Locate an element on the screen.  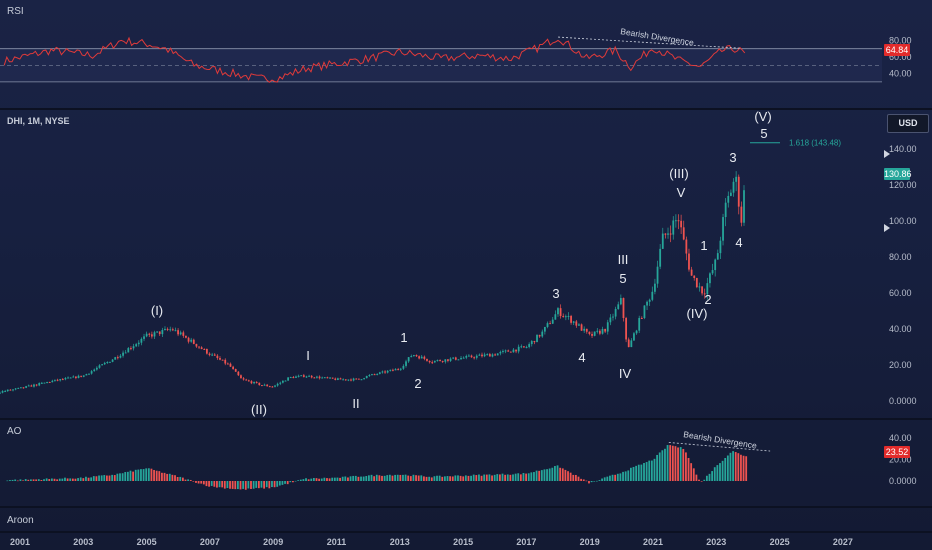
wave-label: (II) is located at coordinates (259, 409).